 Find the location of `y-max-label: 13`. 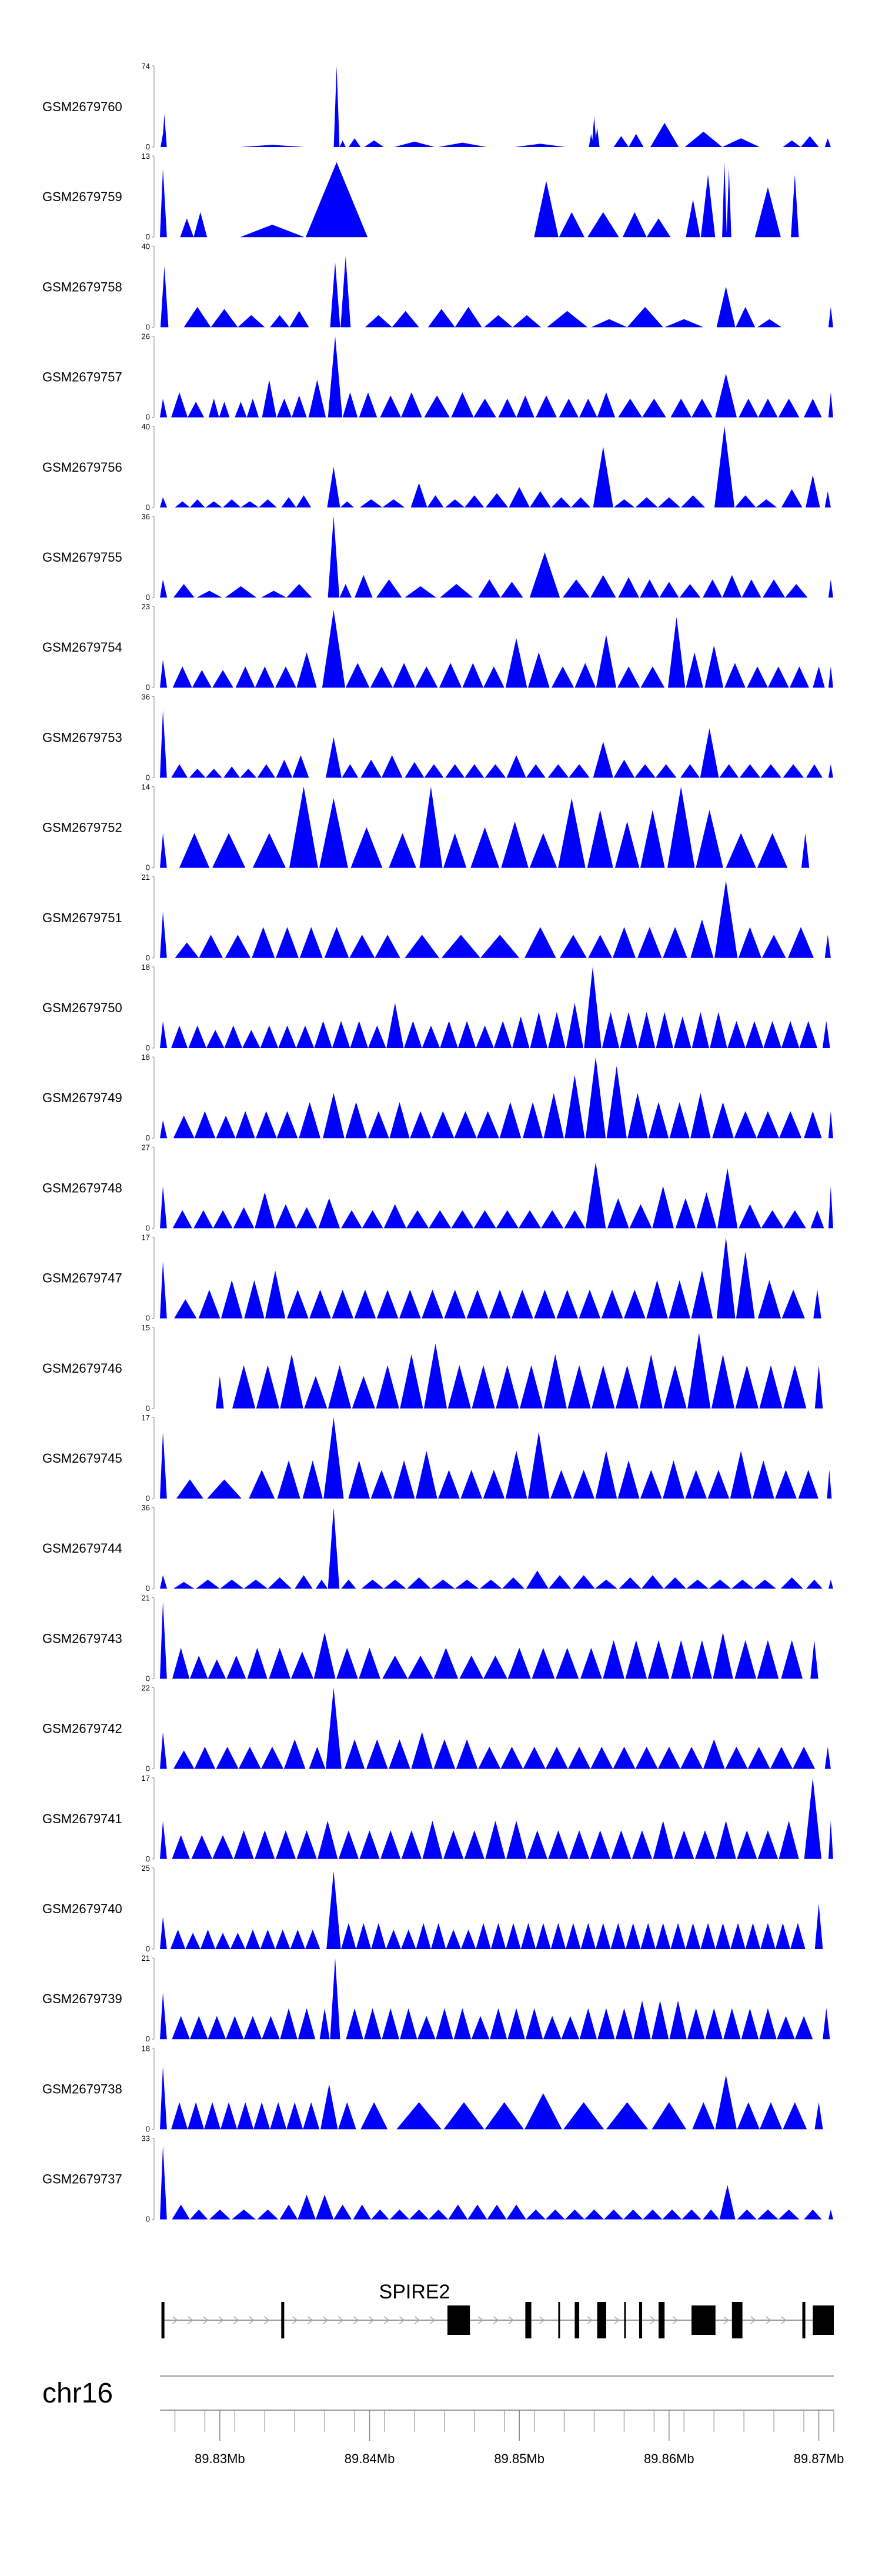

y-max-label: 13 is located at coordinates (146, 156).